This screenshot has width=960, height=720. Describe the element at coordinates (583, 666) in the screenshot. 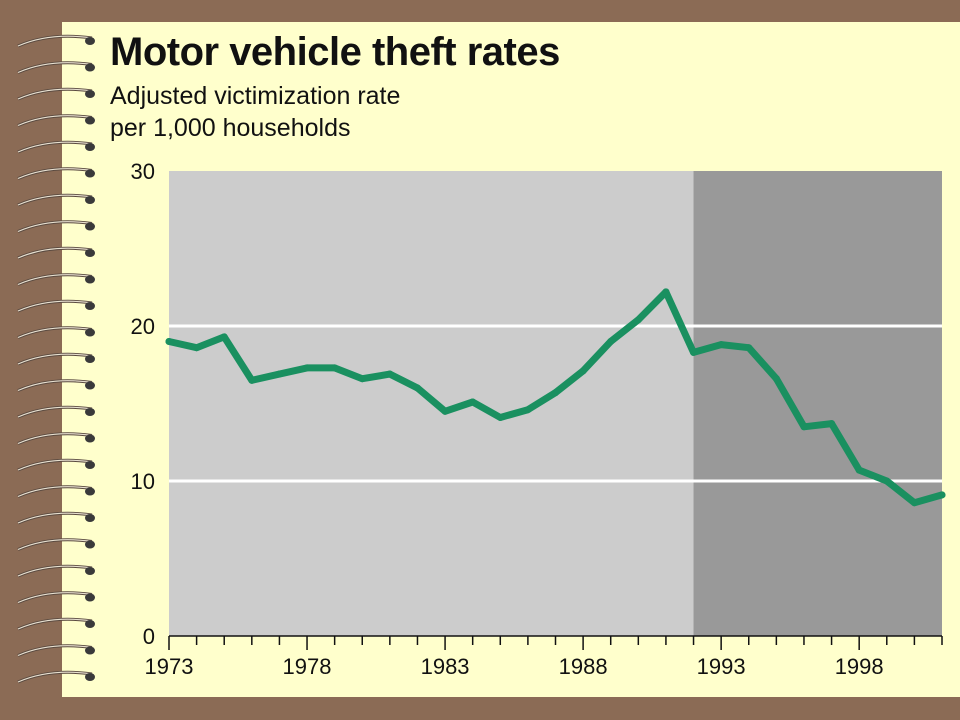

I see `x-tick-label: 1988` at that location.